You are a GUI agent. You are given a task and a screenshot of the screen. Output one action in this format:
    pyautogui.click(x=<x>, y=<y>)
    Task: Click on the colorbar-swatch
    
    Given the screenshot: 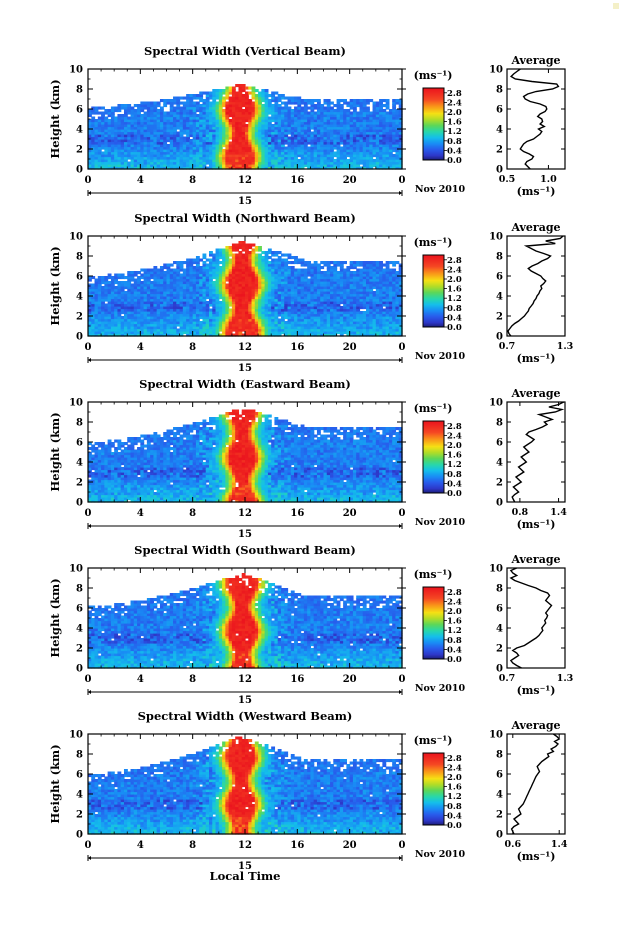 What is the action you would take?
    pyautogui.click(x=433, y=121)
    